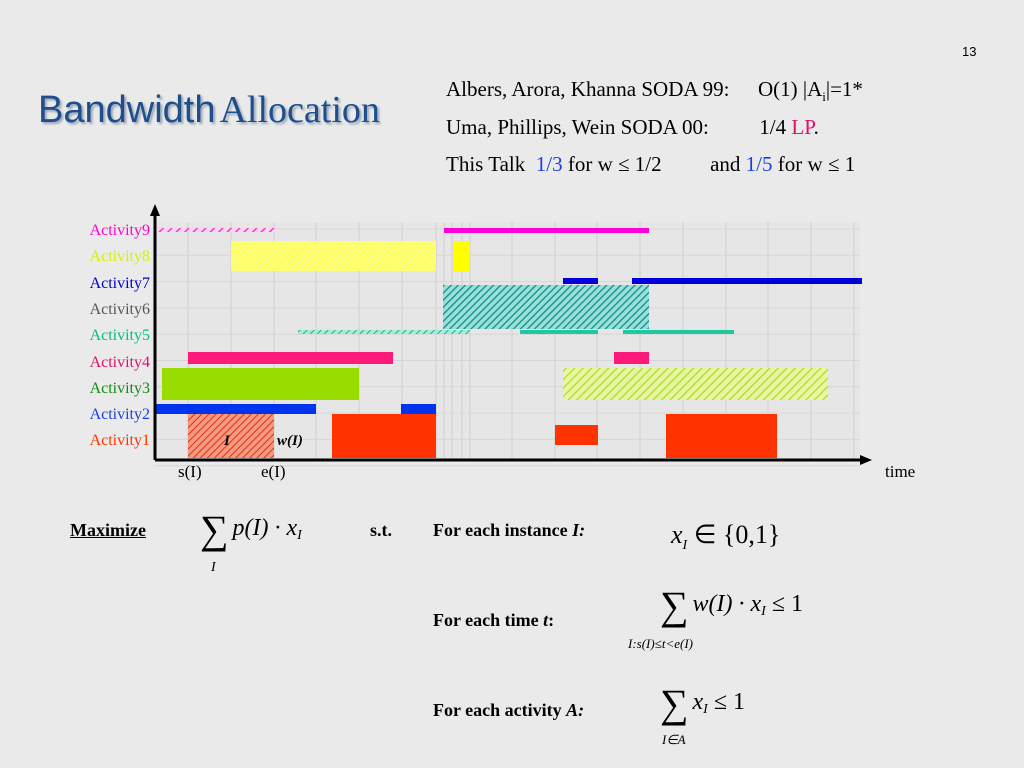  Describe the element at coordinates (213, 567) in the screenshot. I see `objective-index: I` at that location.